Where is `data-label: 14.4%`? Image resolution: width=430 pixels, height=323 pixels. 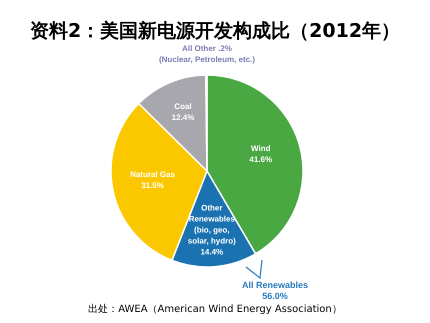 data-label: 14.4% is located at coordinates (212, 251).